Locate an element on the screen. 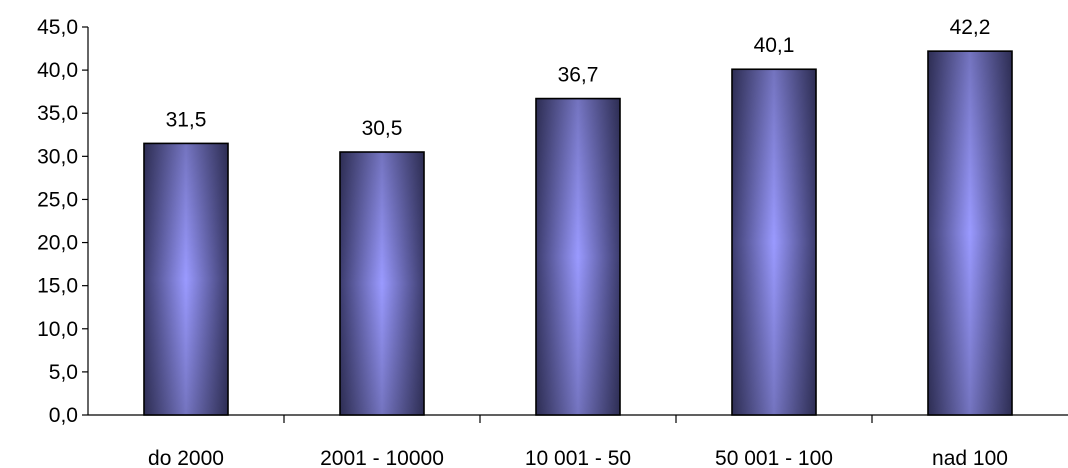  x-tick-label: 10 001 - 50 is located at coordinates (578, 457).